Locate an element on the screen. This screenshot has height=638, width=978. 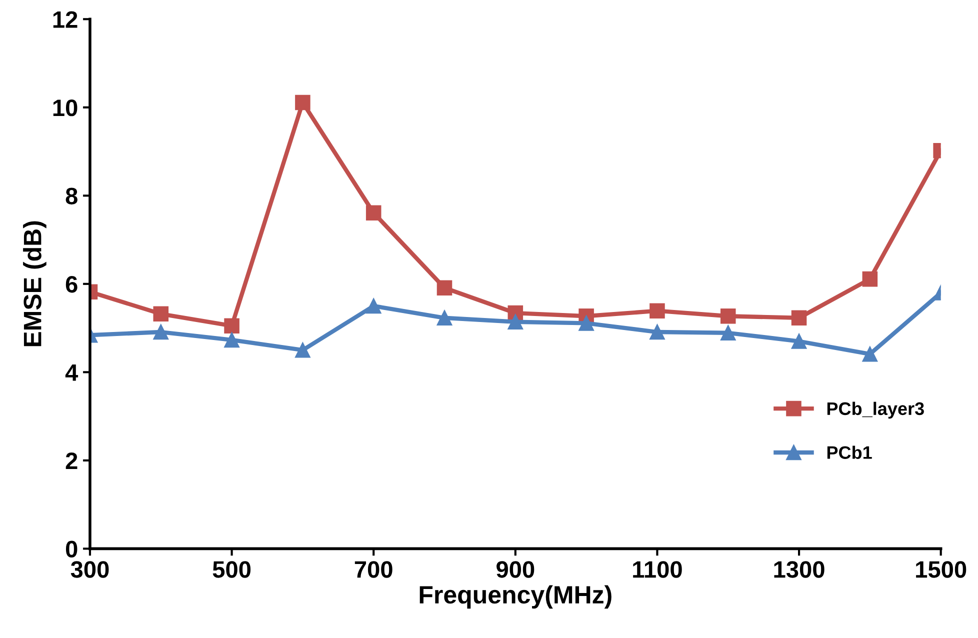
y-tick-label: 12 is located at coordinates (65, 19).